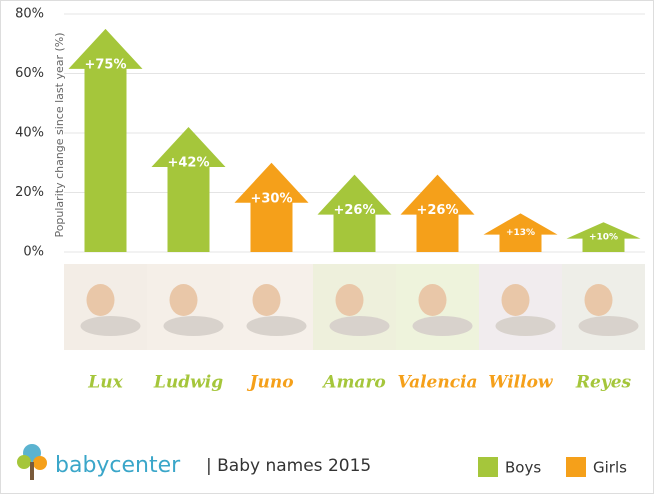 This screenshot has width=654, height=494. I want to click on value-label: +13%, so click(520, 233).